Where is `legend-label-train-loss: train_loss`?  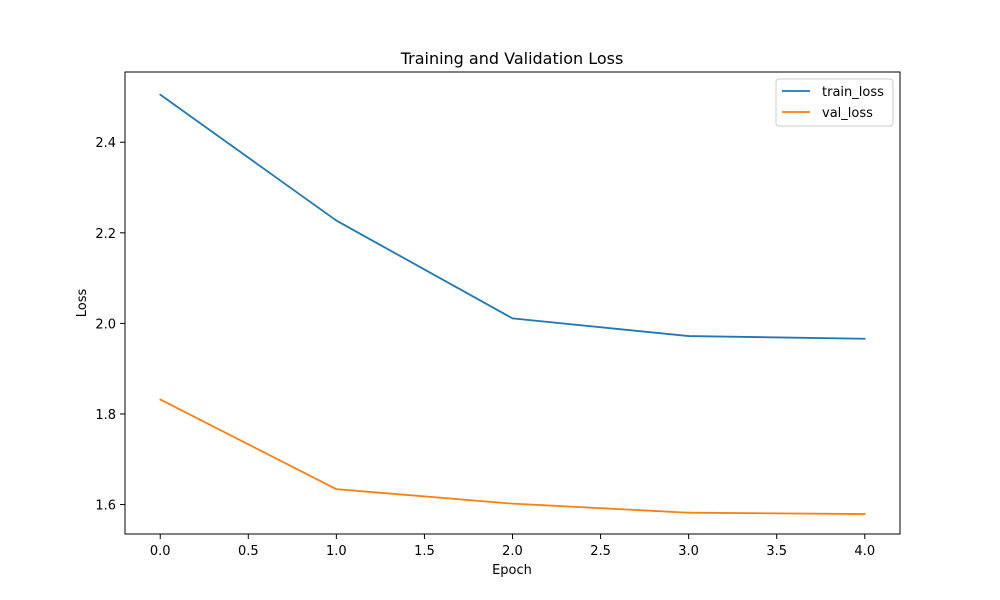
legend-label-train-loss: train_loss is located at coordinates (853, 92).